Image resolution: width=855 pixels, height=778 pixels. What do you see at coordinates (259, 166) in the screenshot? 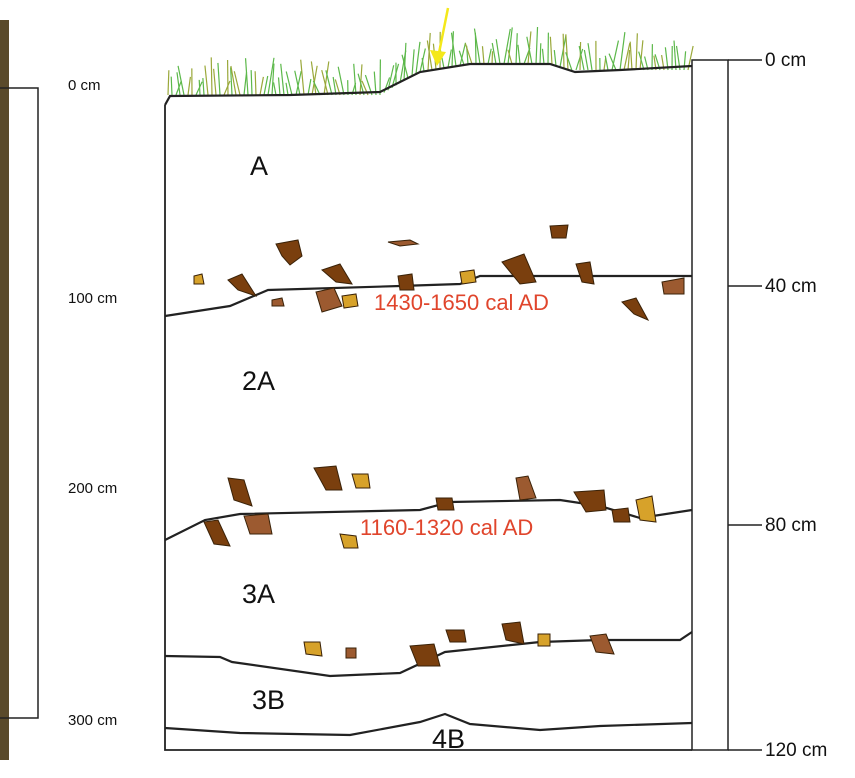
I see `horizon-label: A` at bounding box center [259, 166].